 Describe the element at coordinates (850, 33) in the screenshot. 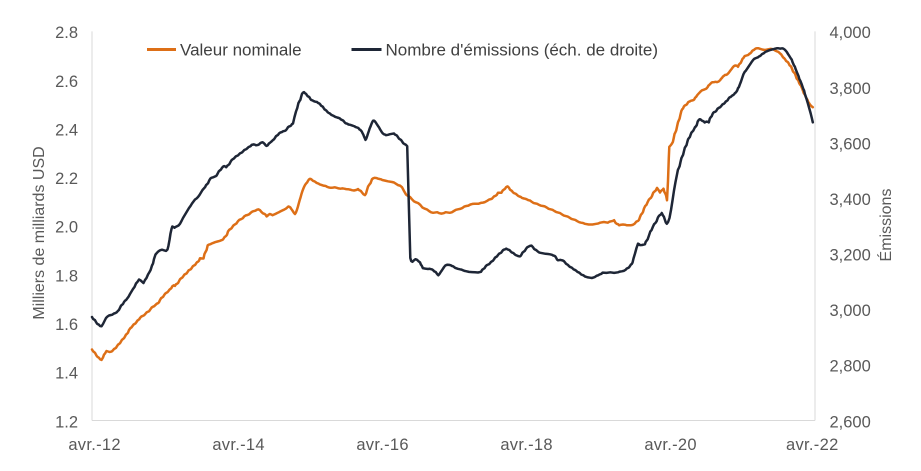

I see `svg-text: 4,000` at that location.